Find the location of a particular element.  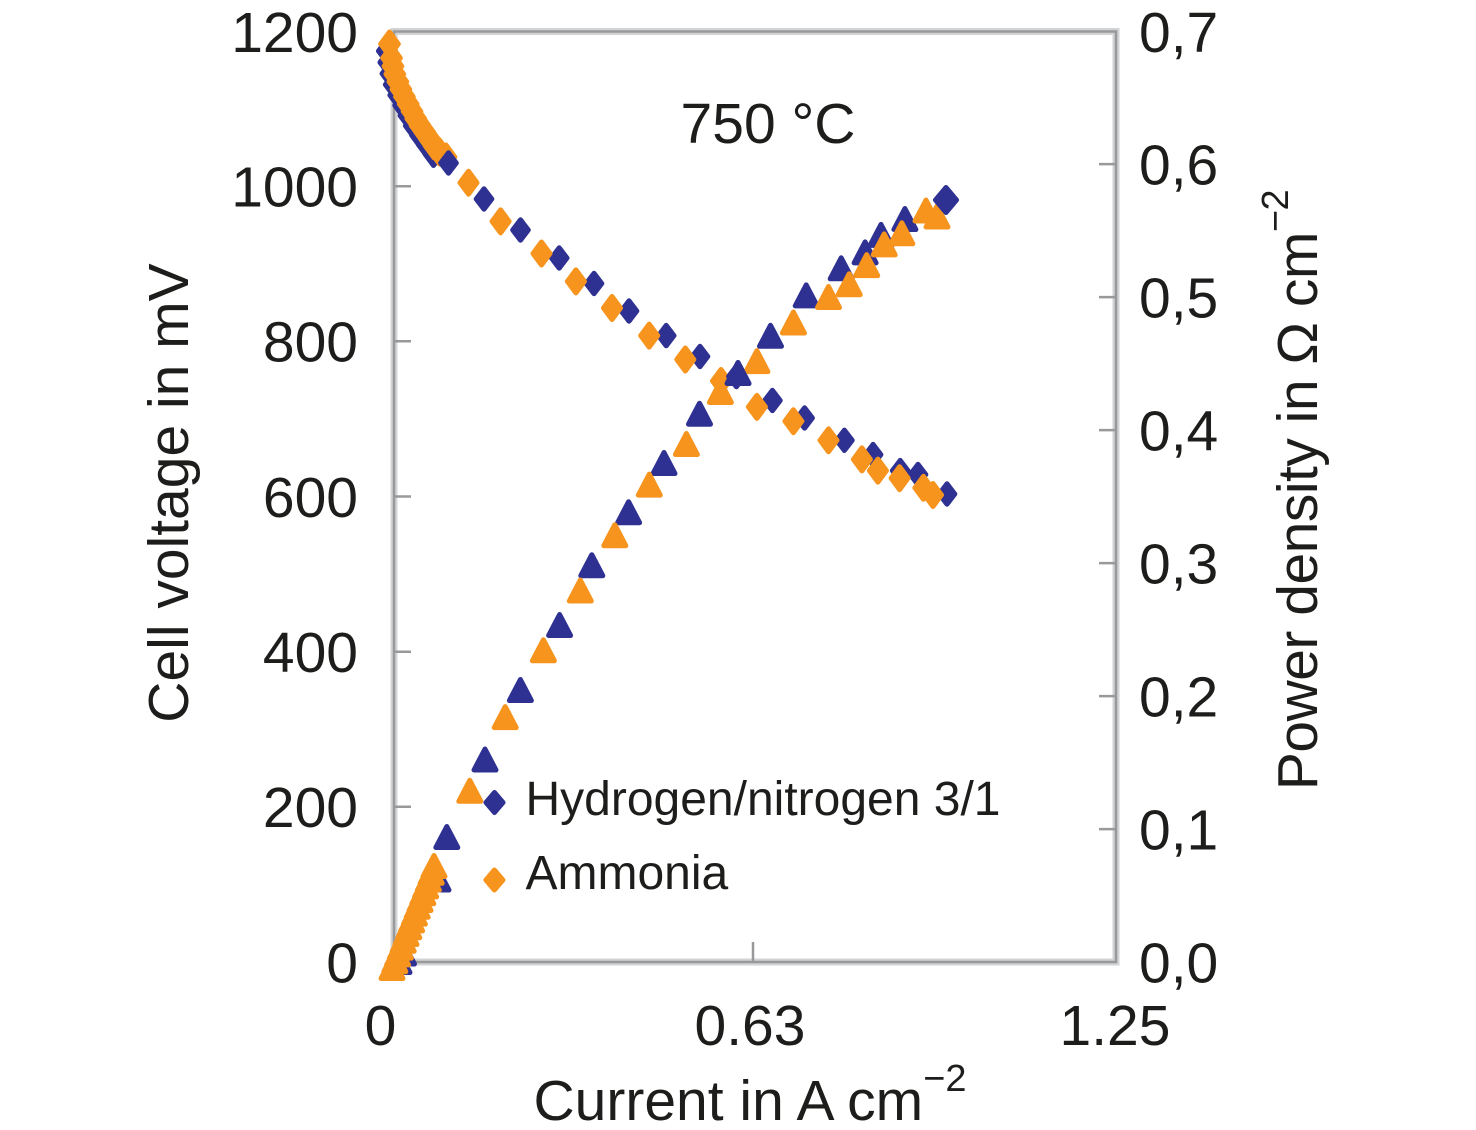

svg-text: 400 is located at coordinates (310, 653).